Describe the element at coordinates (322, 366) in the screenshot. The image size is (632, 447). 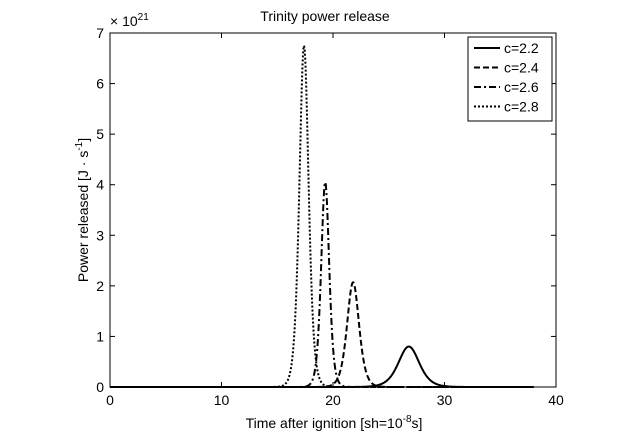
I see `series-line-c-2.2` at that location.